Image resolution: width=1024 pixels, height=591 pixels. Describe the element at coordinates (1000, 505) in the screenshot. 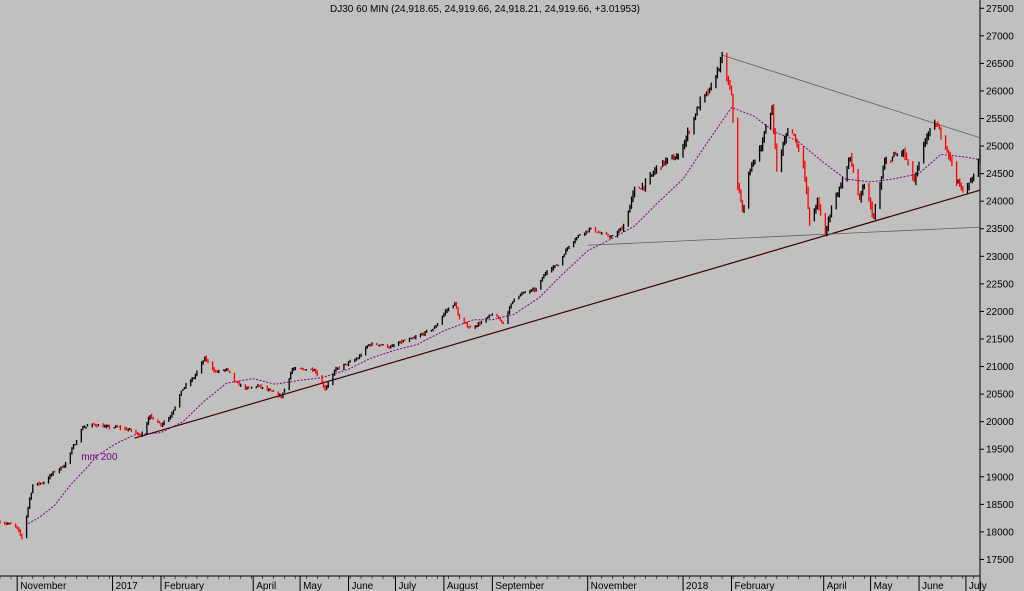

I see `y-tick-label: 18500` at that location.